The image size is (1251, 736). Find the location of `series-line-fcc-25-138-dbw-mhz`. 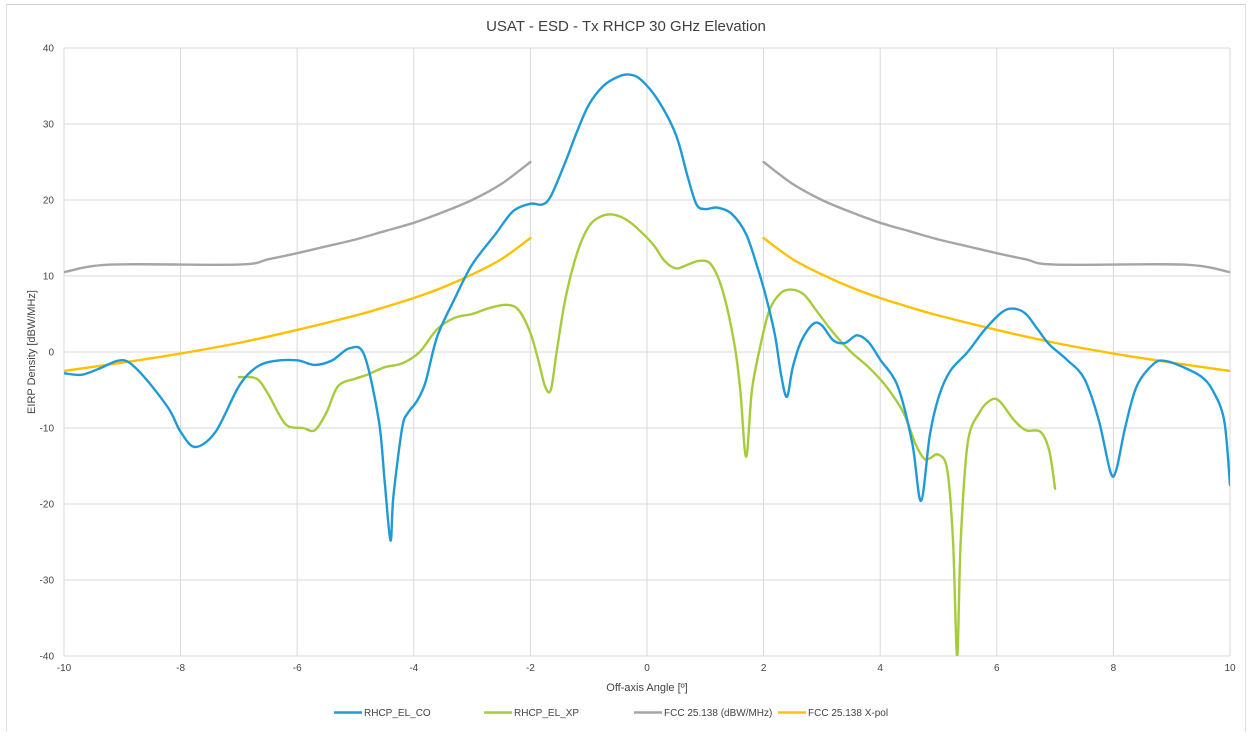

series-line-fcc-25-138-dbw-mhz is located at coordinates (647, 217).